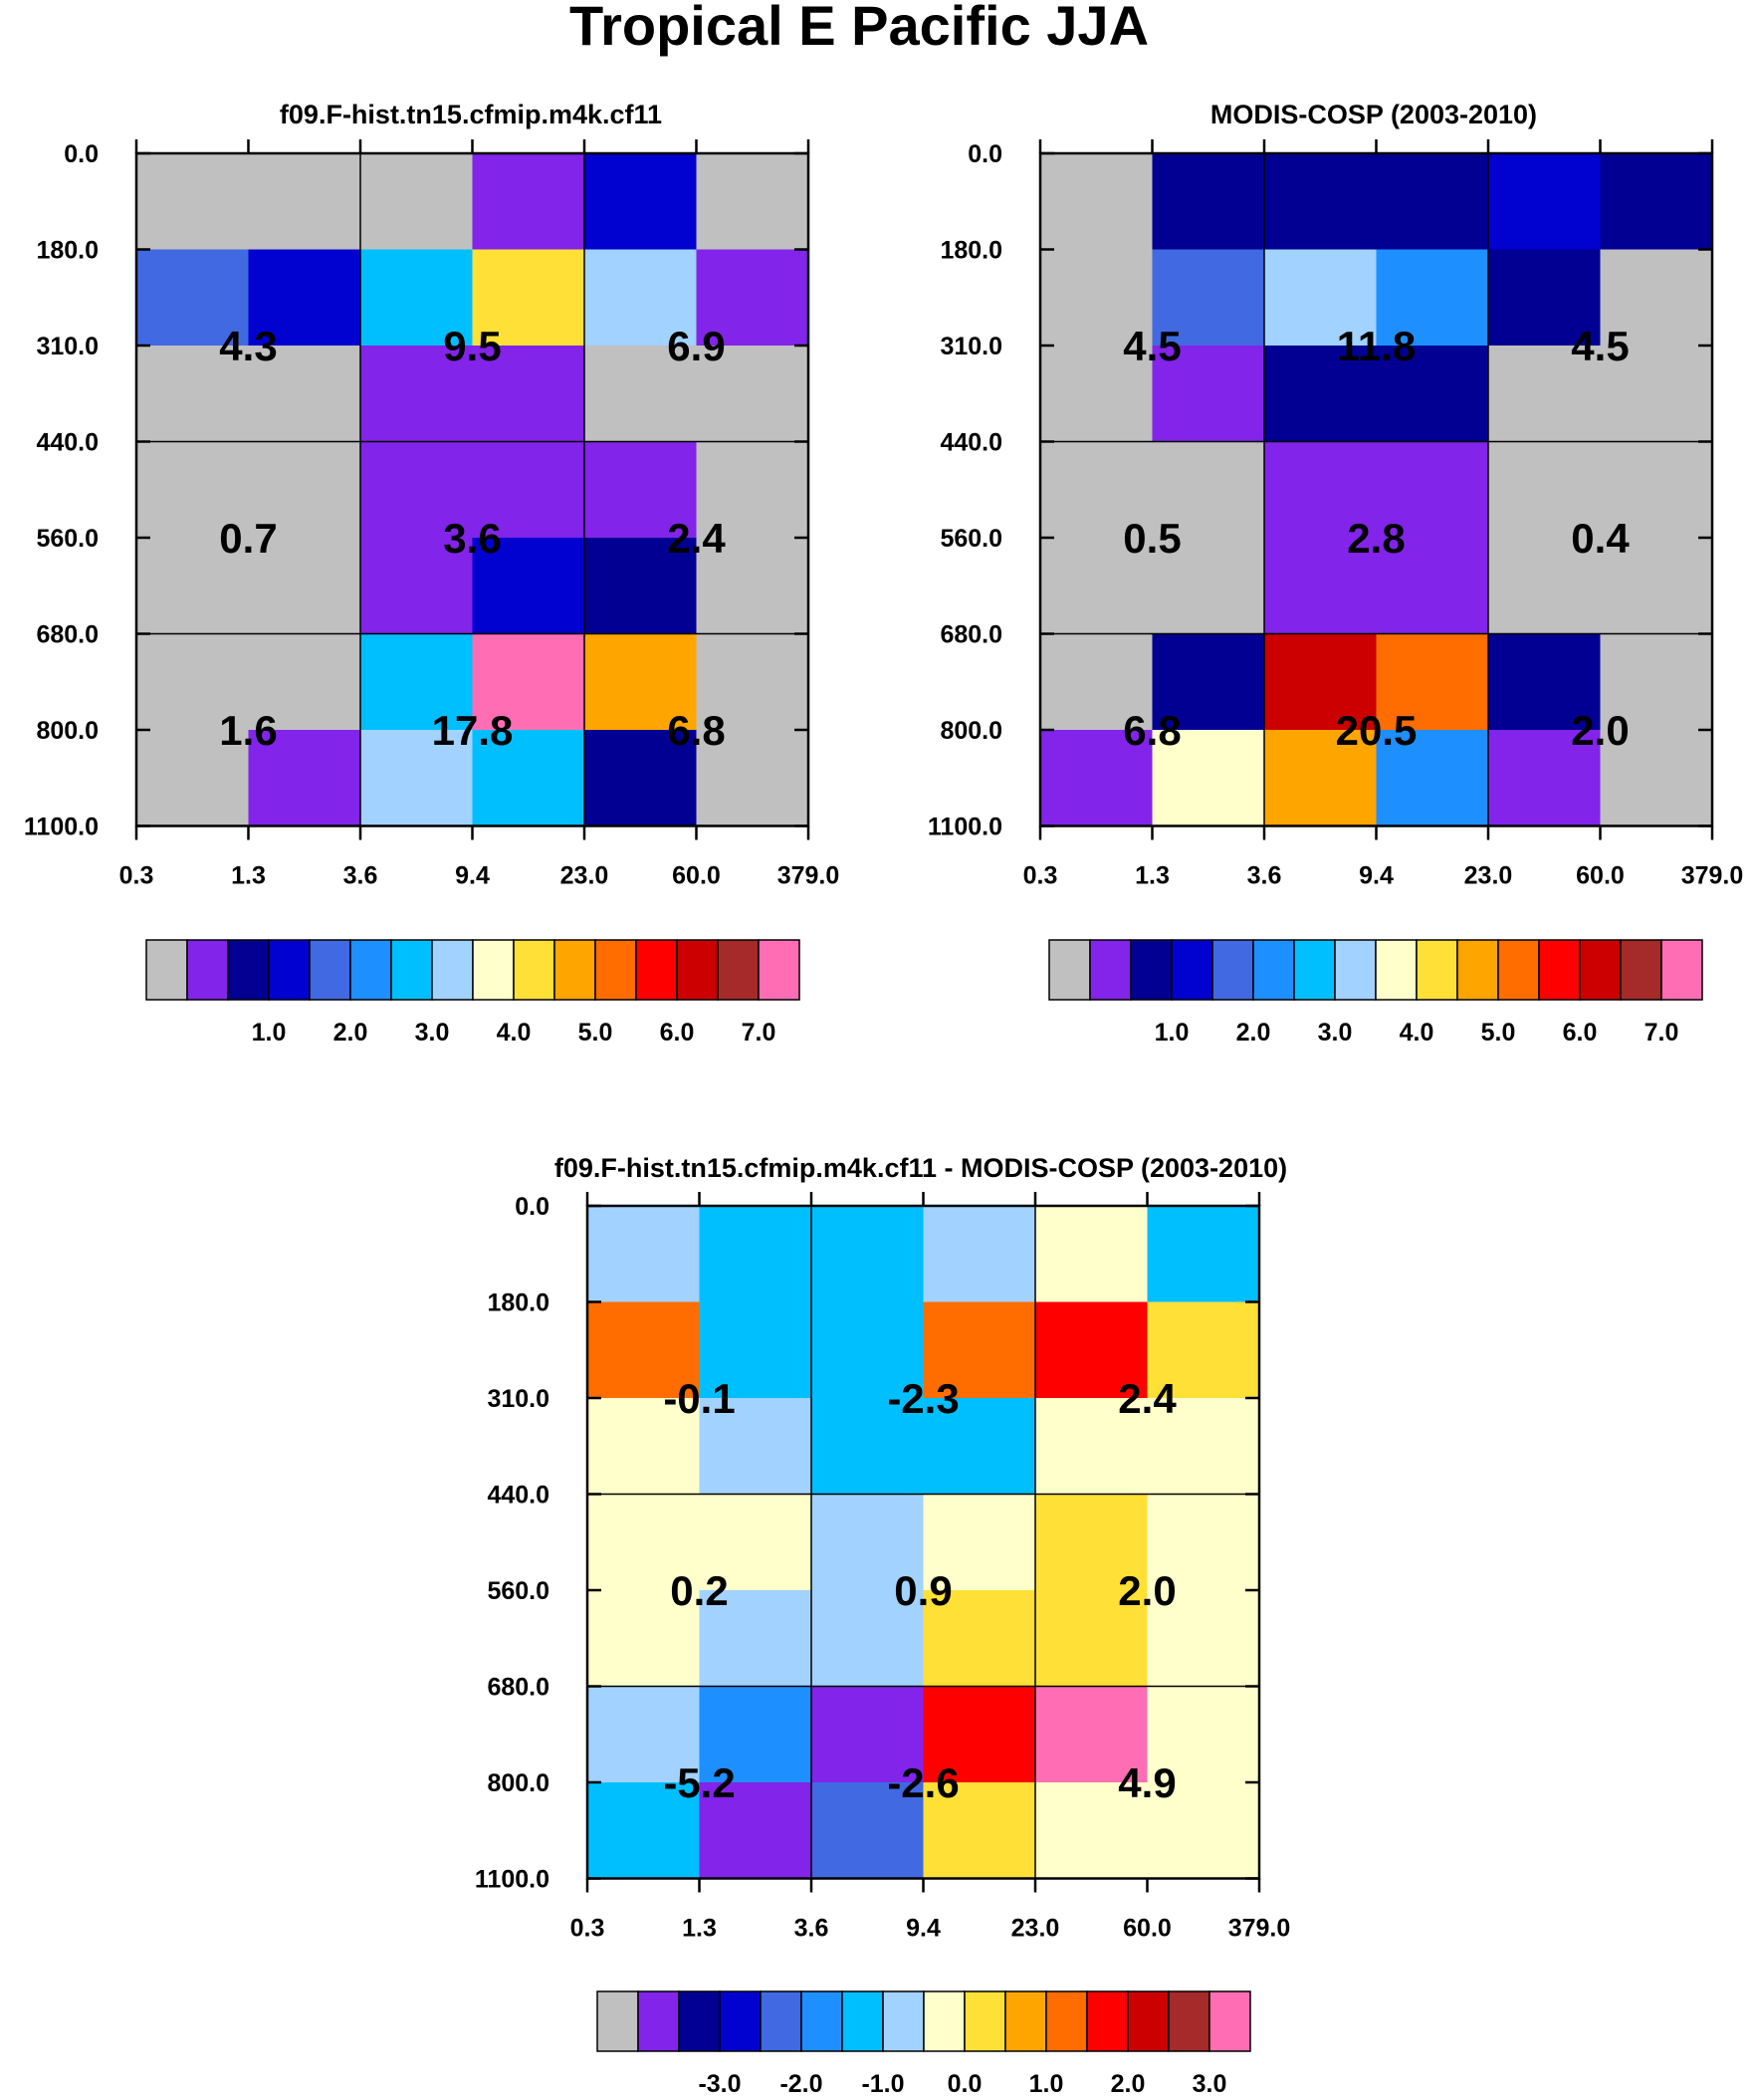  What do you see at coordinates (472, 993) in the screenshot?
I see `colorbar-model: 1.0 2.0 3.0 4.0 5.0 6.0 7.0` at bounding box center [472, 993].